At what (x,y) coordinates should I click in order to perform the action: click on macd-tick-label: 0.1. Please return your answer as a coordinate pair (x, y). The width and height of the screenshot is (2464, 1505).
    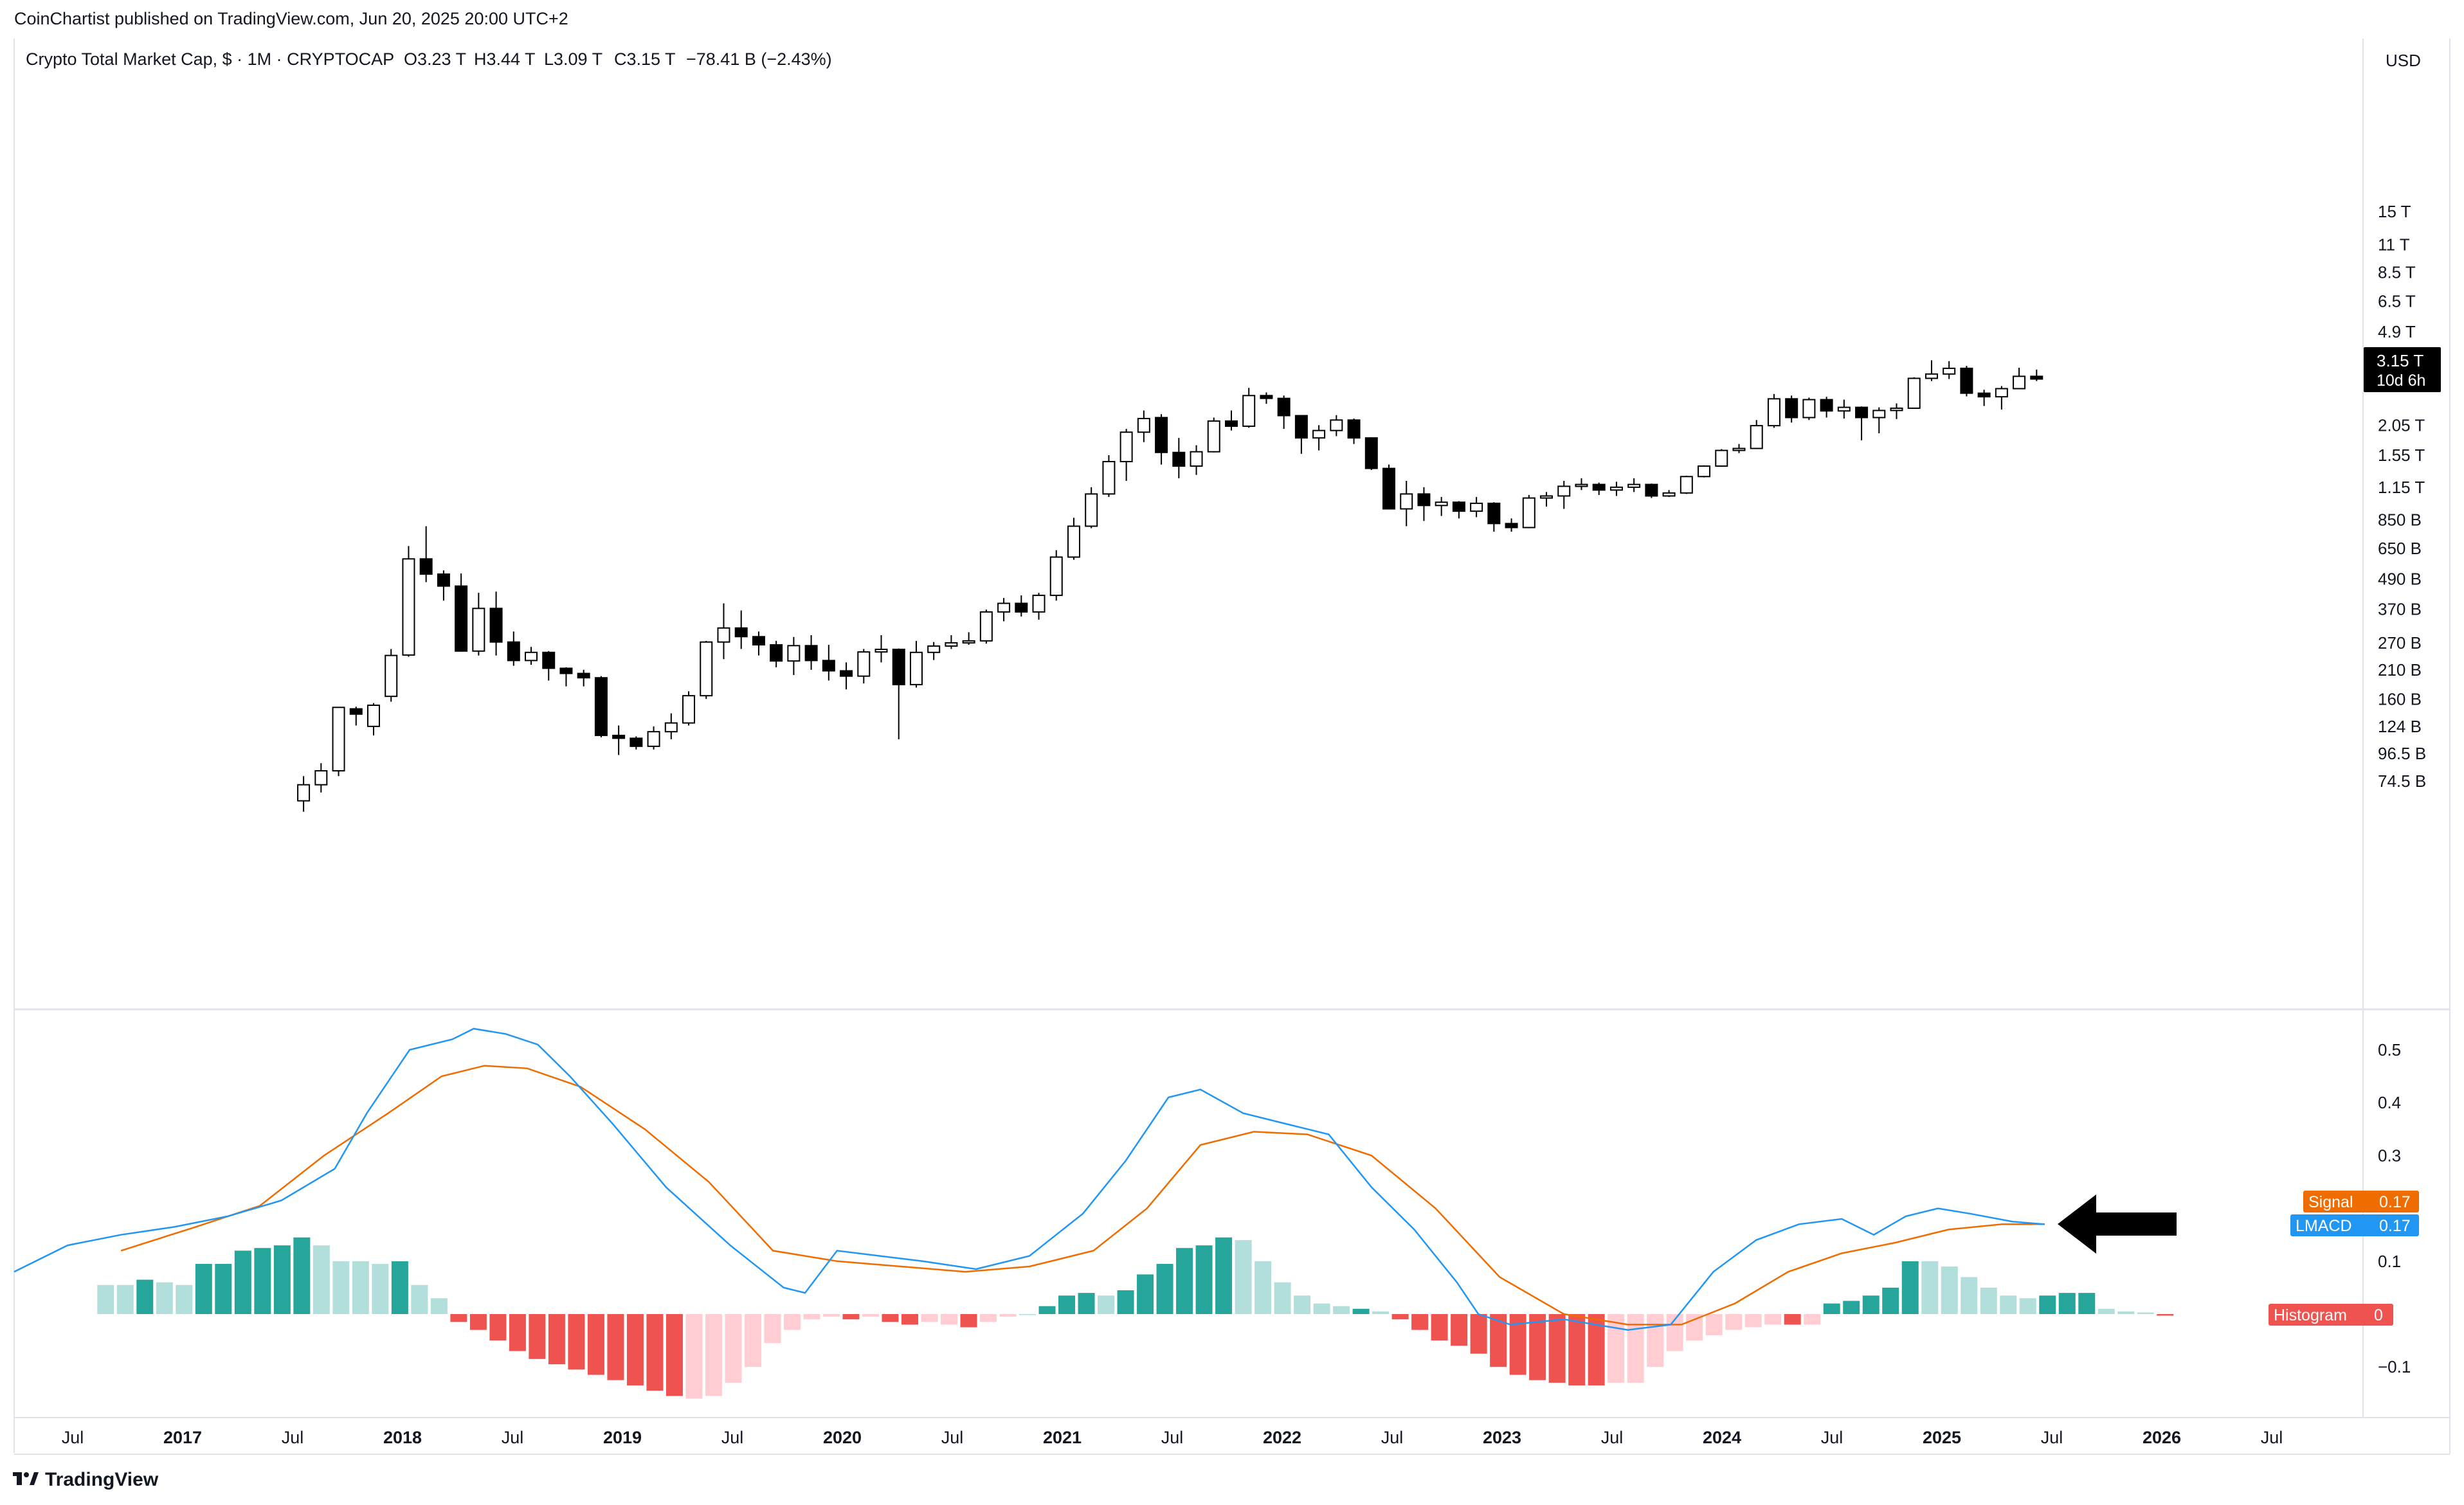
    Looking at the image, I should click on (2389, 1261).